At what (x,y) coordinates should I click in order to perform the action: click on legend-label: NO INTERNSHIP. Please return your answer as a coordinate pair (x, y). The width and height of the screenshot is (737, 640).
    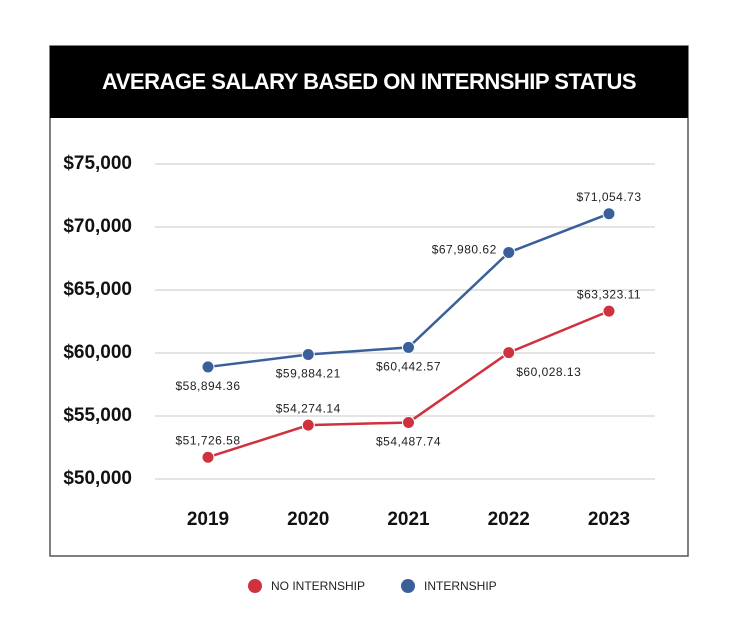
    Looking at the image, I should click on (318, 586).